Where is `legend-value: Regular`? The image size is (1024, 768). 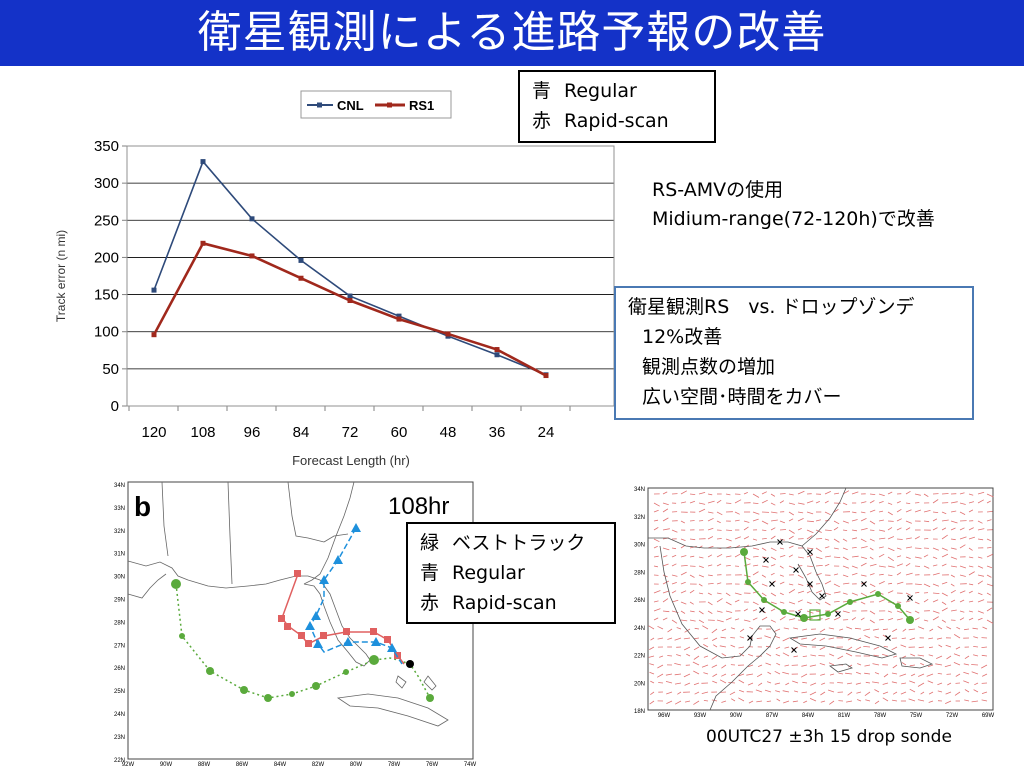 legend-value: Regular is located at coordinates (488, 573).